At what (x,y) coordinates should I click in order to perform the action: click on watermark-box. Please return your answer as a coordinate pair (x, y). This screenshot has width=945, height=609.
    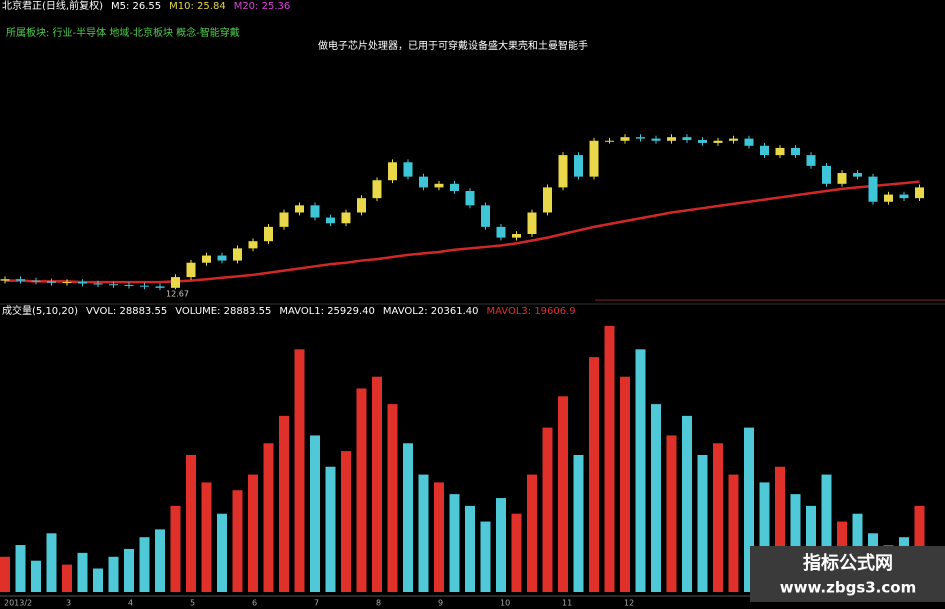
    Looking at the image, I should click on (847, 574).